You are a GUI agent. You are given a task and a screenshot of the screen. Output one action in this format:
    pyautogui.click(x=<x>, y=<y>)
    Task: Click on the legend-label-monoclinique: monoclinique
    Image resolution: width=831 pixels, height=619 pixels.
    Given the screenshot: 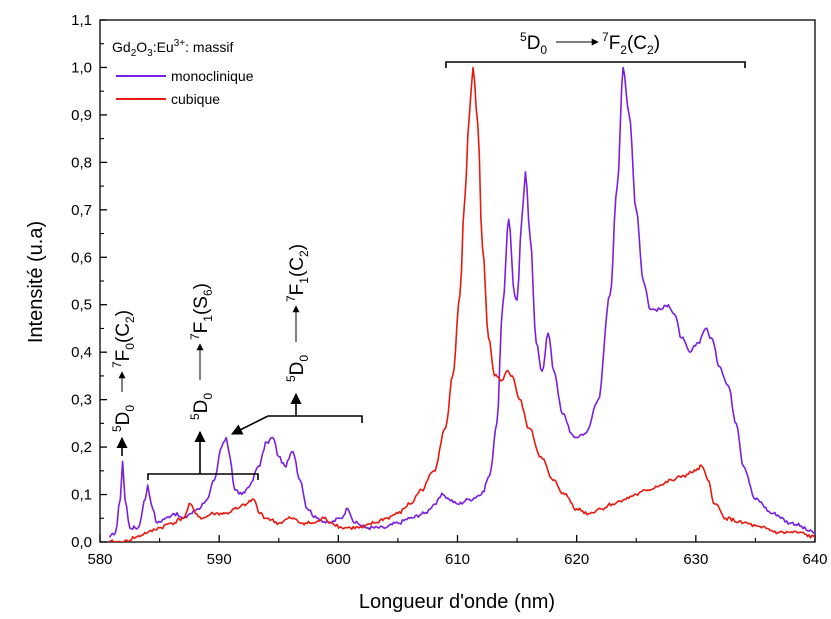 What is the action you would take?
    pyautogui.click(x=212, y=76)
    